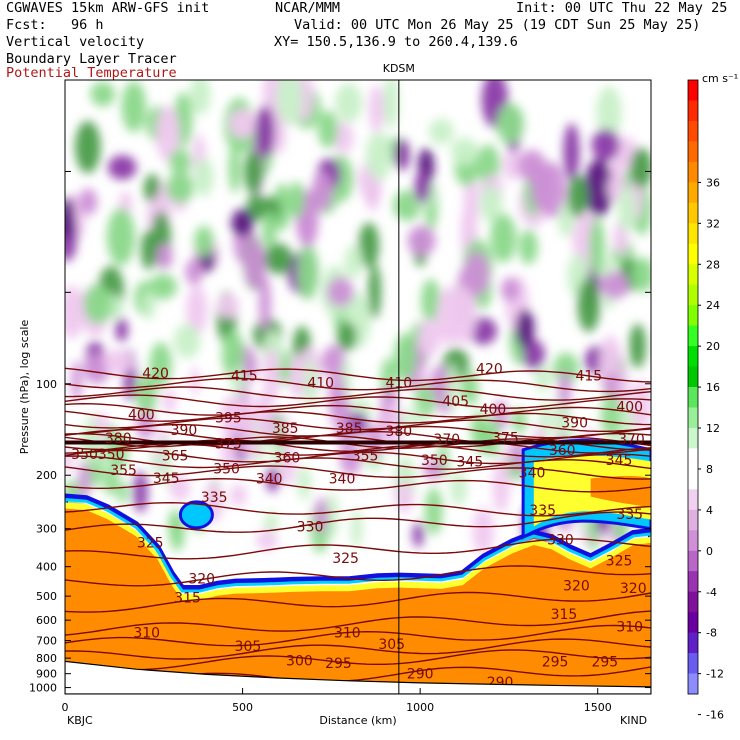  Describe the element at coordinates (46, 567) in the screenshot. I see `y-tick-label: 400` at that location.